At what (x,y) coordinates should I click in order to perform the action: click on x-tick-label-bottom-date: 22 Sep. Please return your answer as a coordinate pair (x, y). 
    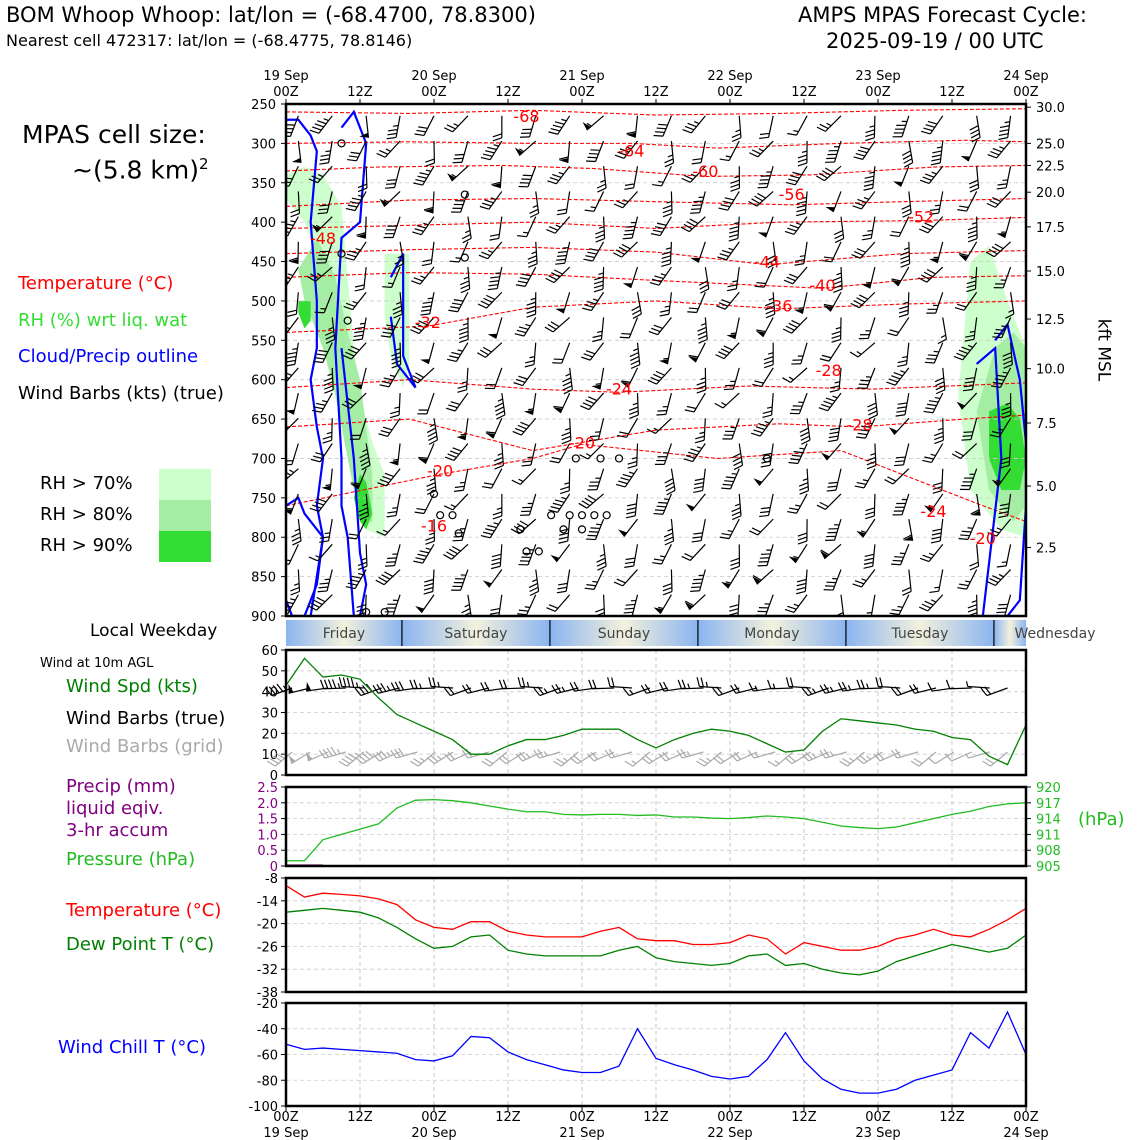
    Looking at the image, I should click on (729, 1133).